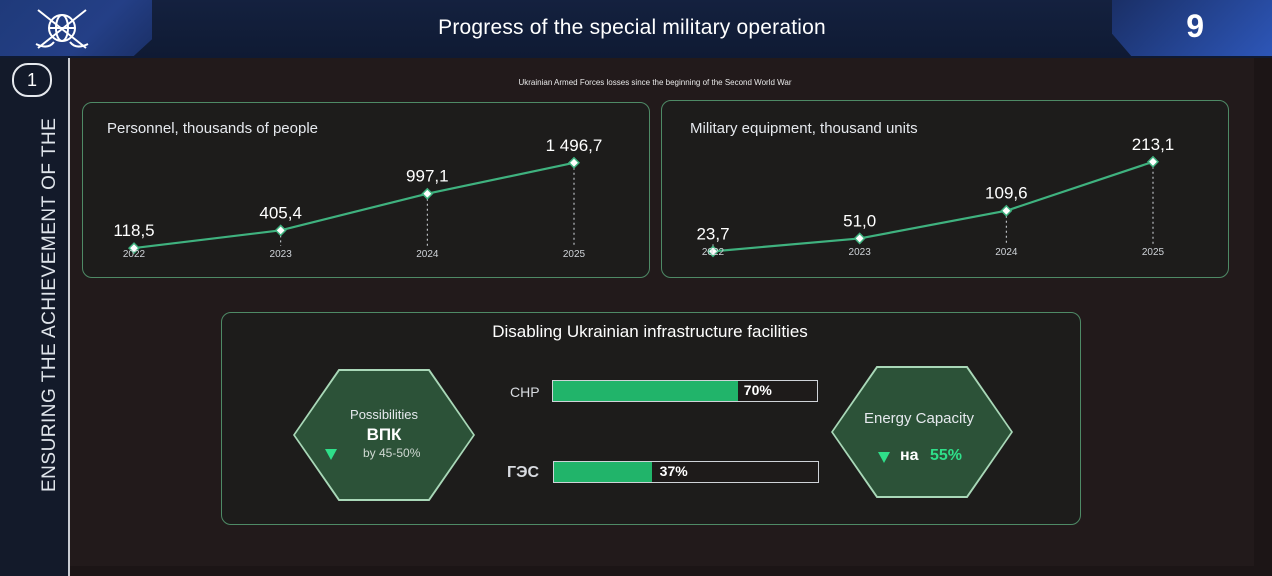  What do you see at coordinates (280, 212) in the screenshot?
I see `data-label-2023: 405,4` at bounding box center [280, 212].